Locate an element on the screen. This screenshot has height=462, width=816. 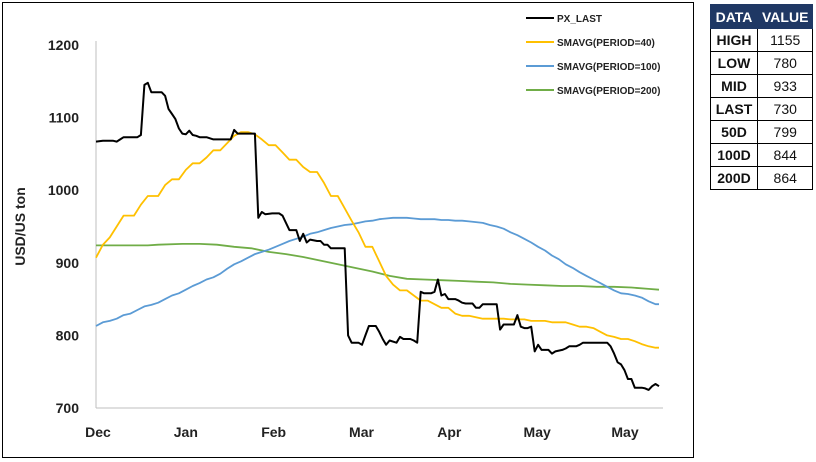
table-row-mid: MID 933 is located at coordinates (762, 86).